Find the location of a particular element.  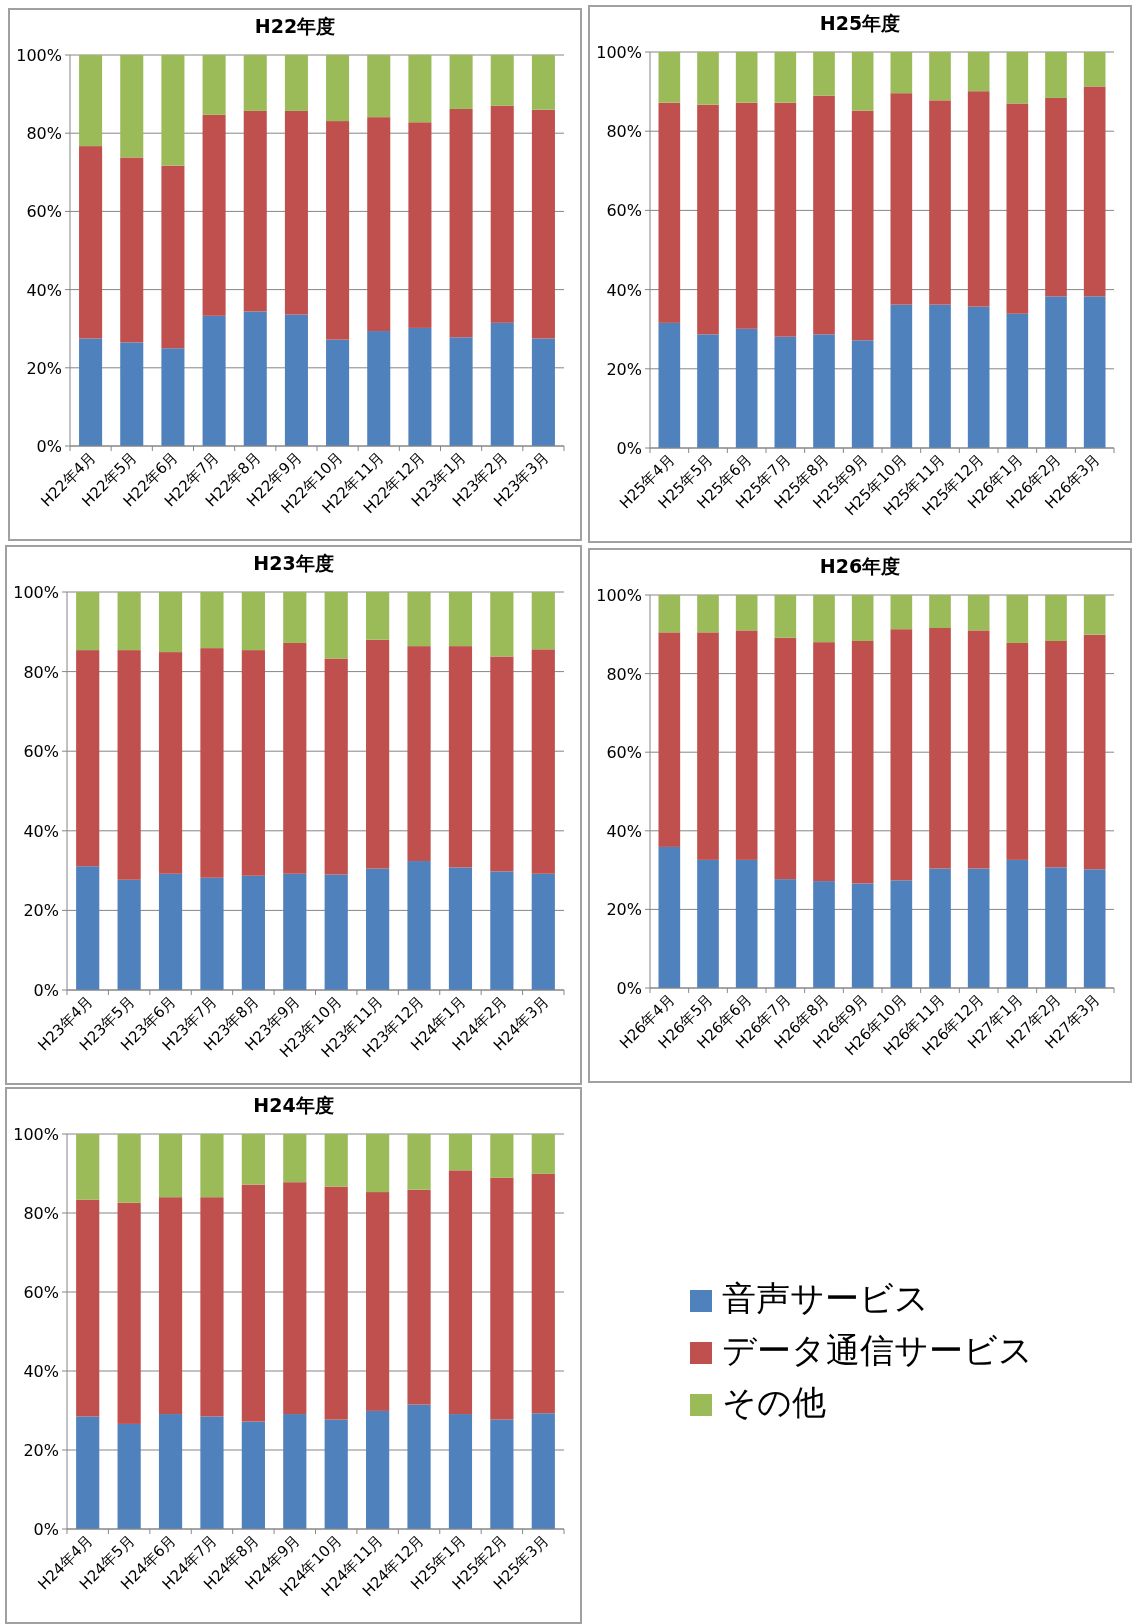

chart-title: H22年度 is located at coordinates (295, 26).